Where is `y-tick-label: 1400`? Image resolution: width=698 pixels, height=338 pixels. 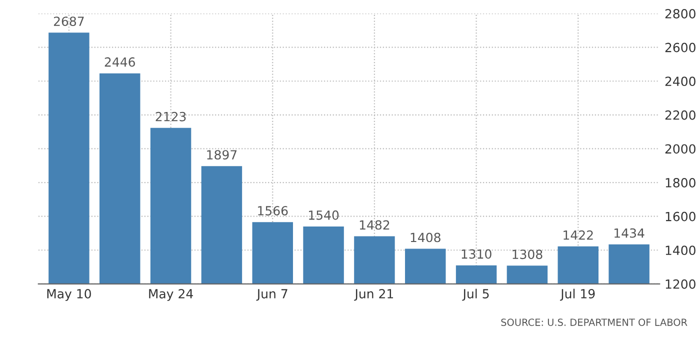 y-tick-label: 1400 is located at coordinates (681, 251).